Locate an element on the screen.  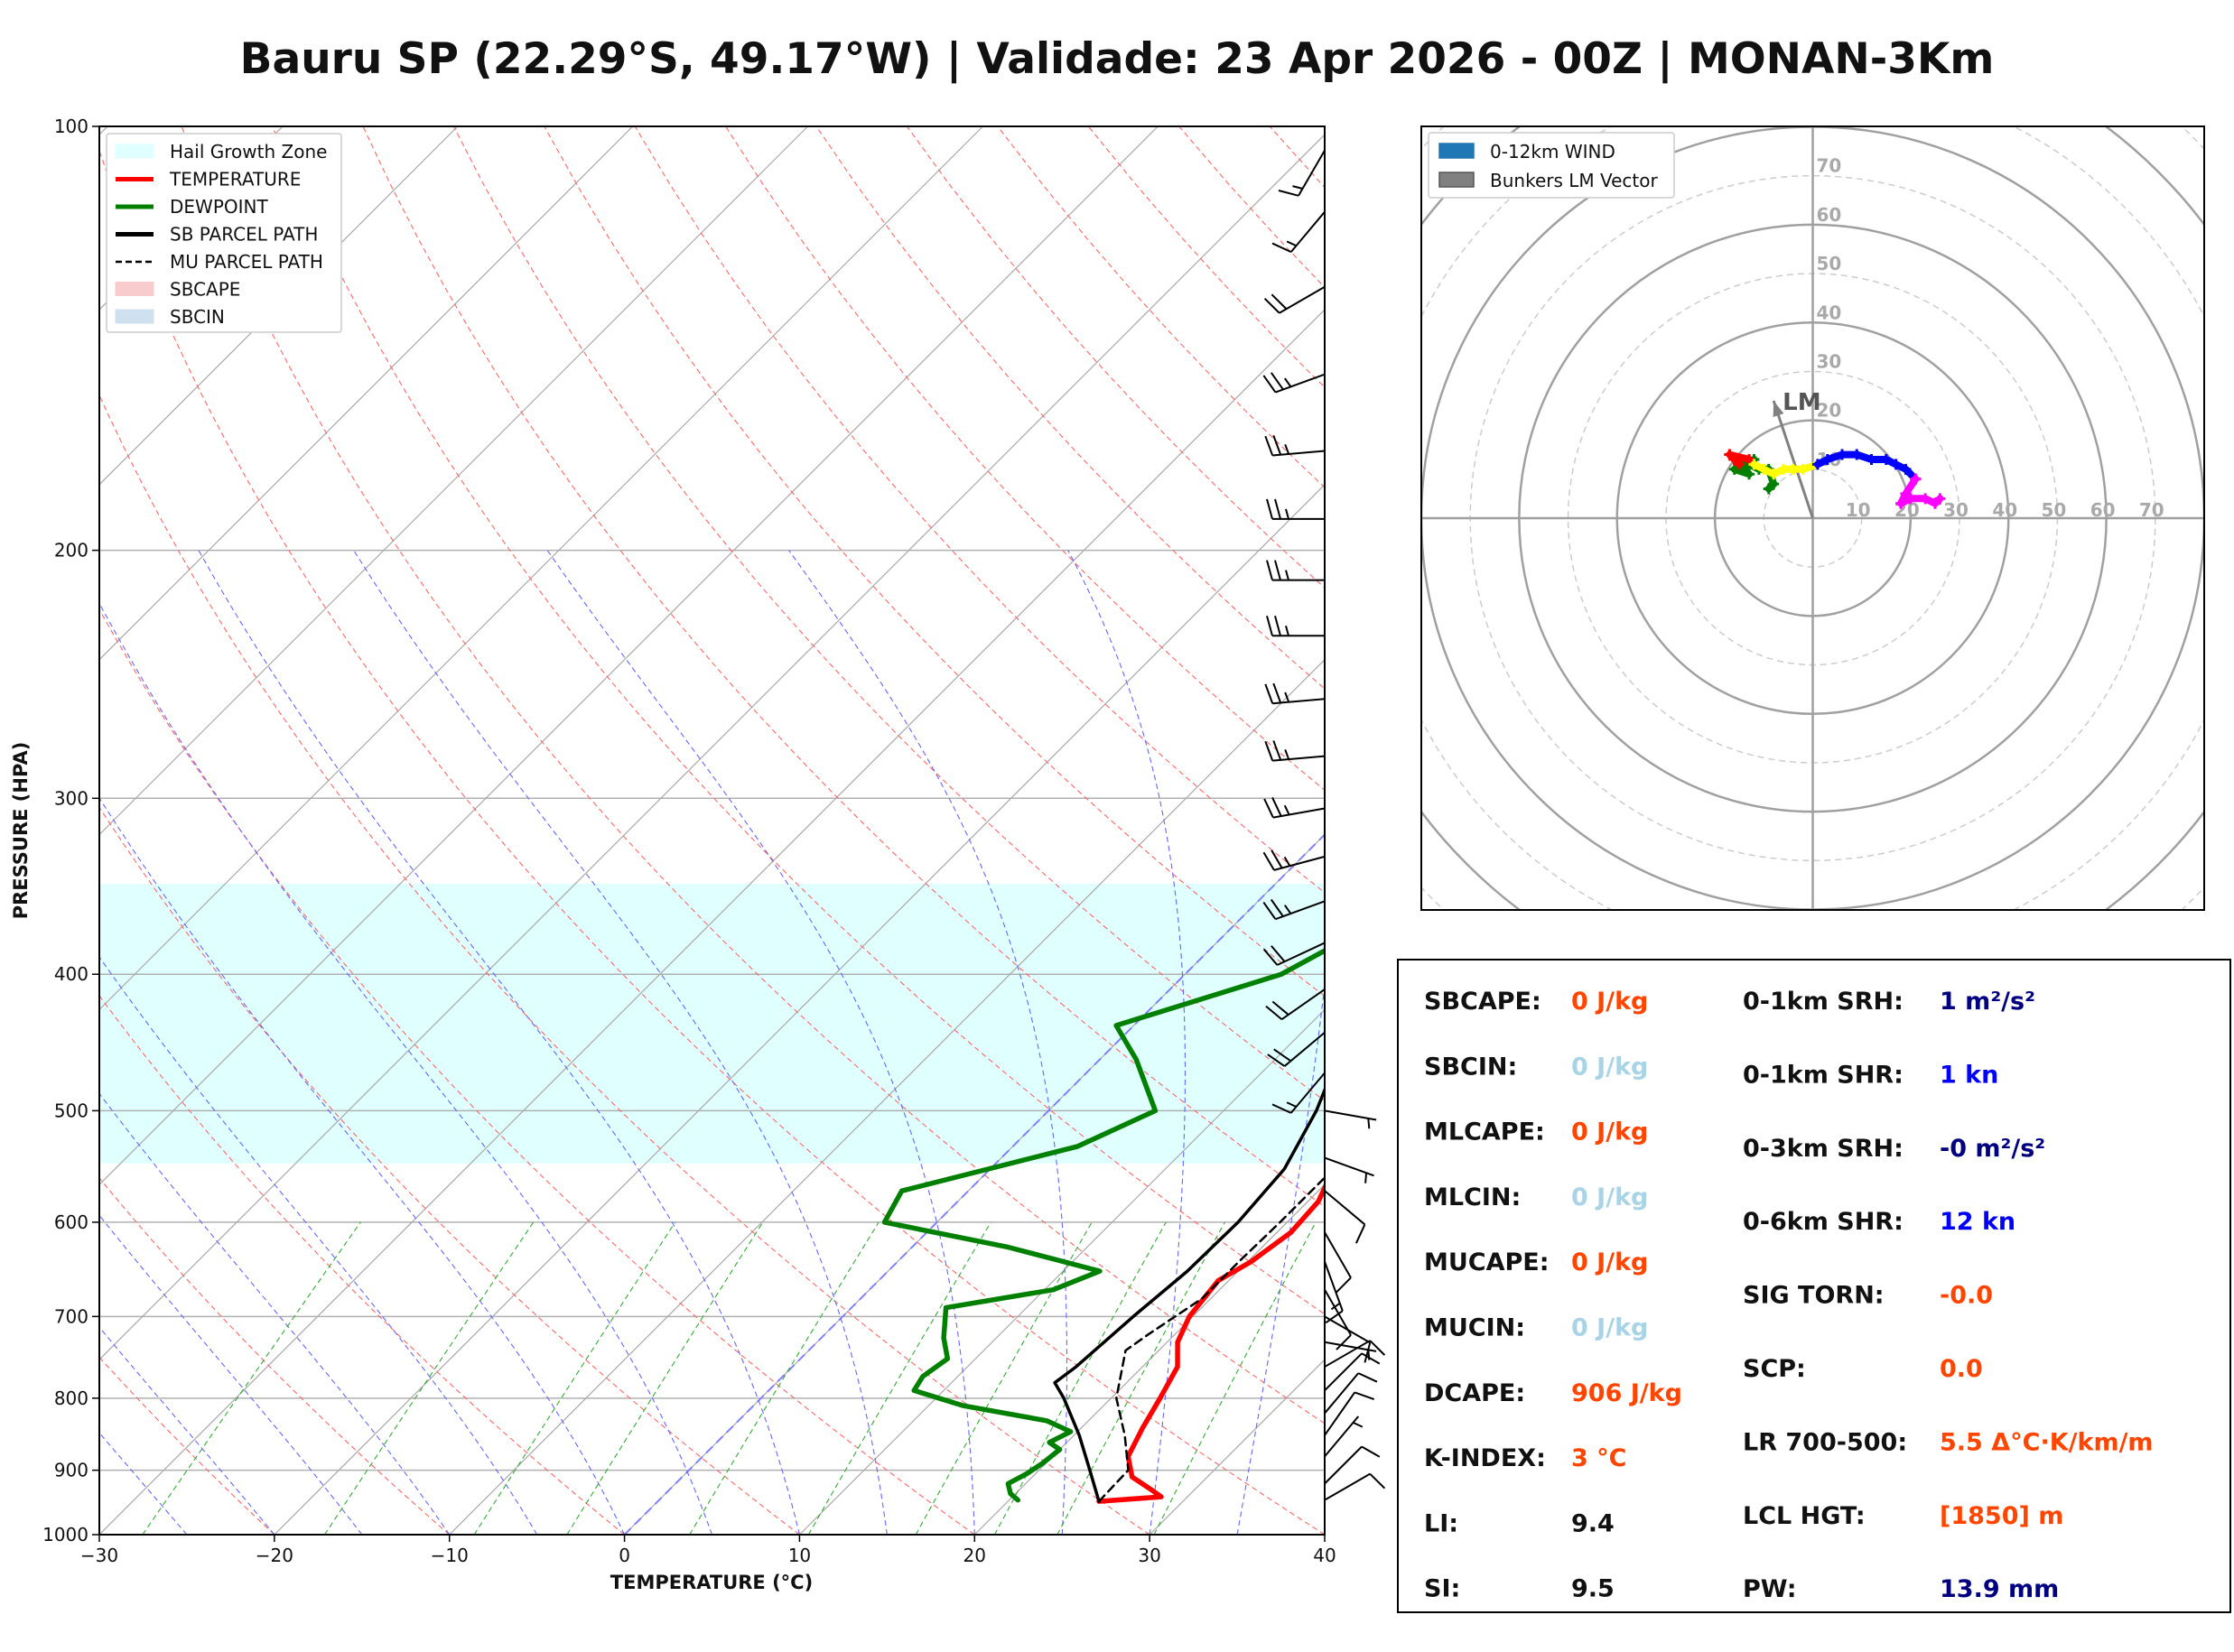
legend-label: DEWPOINT is located at coordinates (219, 207).